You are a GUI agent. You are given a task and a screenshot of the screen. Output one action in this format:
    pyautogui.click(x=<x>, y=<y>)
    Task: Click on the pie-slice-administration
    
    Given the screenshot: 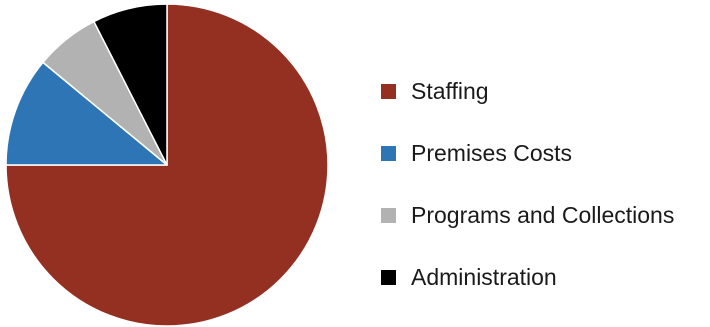 What is the action you would take?
    pyautogui.click(x=130, y=84)
    